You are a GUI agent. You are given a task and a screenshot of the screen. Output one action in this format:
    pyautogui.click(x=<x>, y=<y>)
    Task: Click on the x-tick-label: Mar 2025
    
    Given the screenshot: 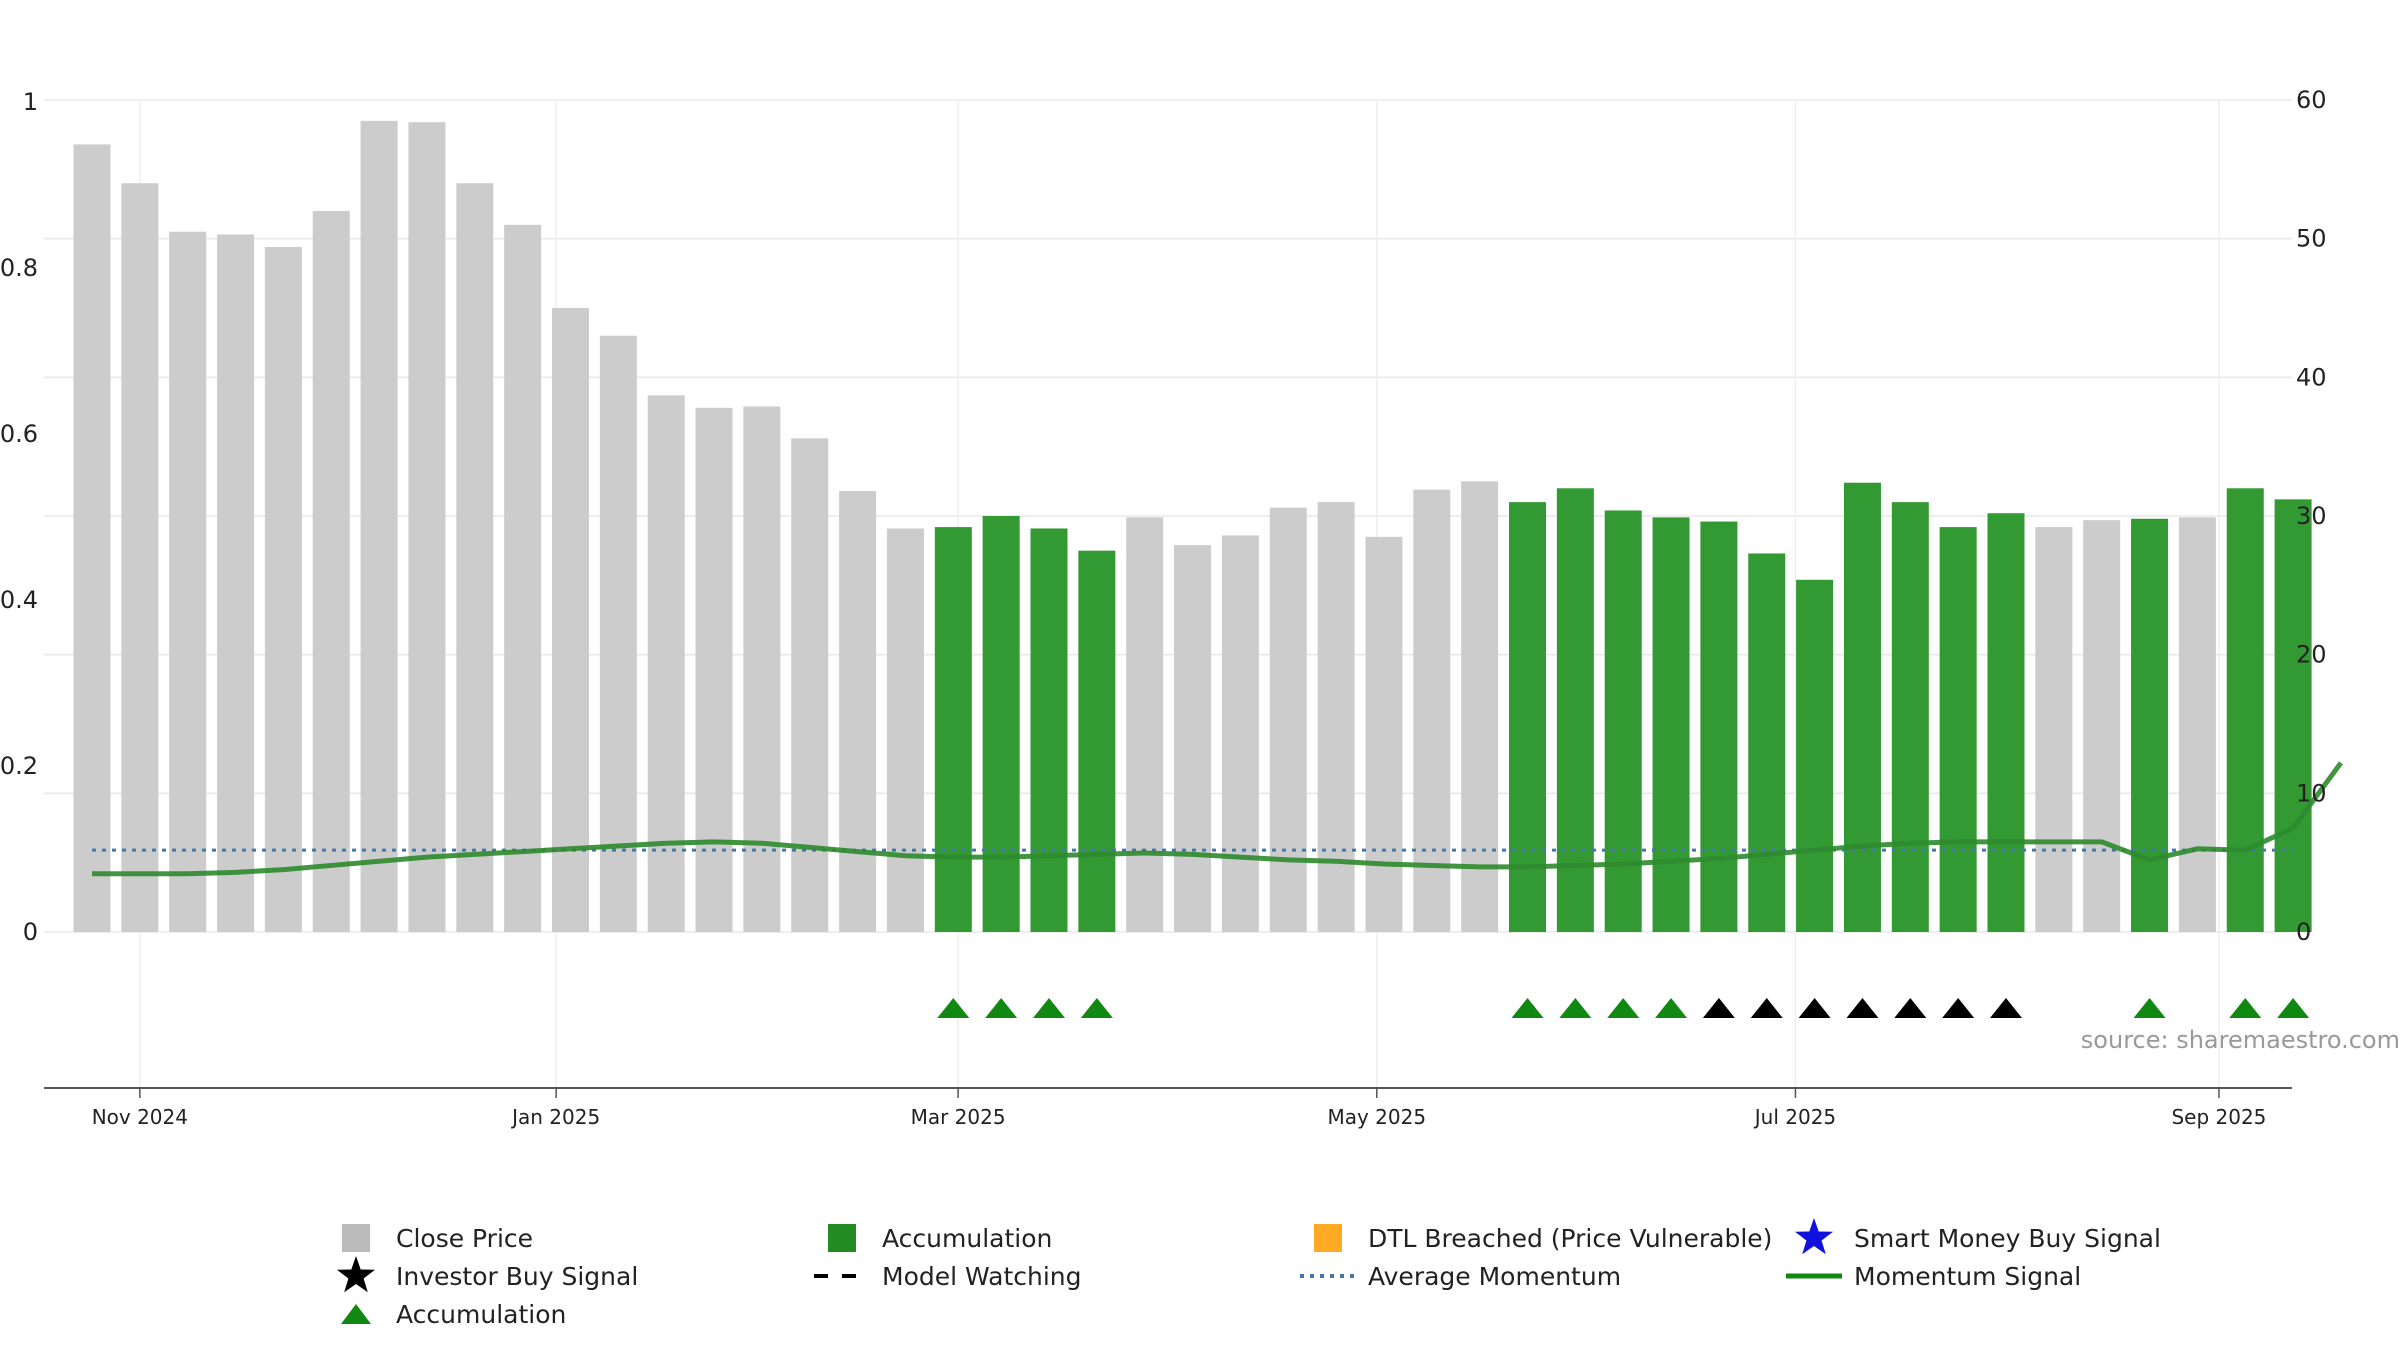 What is the action you would take?
    pyautogui.click(x=958, y=1117)
    